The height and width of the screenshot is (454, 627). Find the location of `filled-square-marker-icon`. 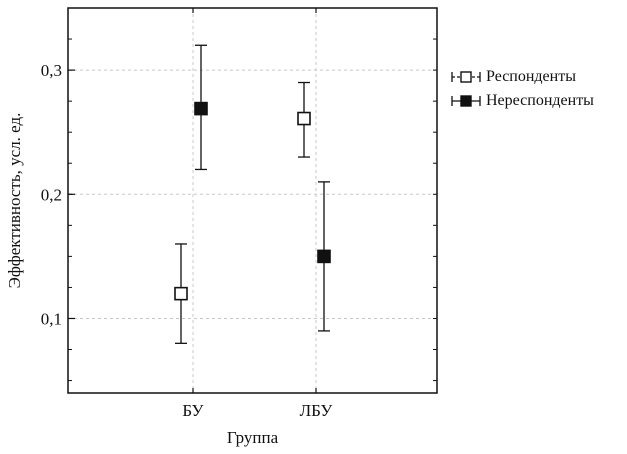

filled-square-marker-icon is located at coordinates (466, 101).